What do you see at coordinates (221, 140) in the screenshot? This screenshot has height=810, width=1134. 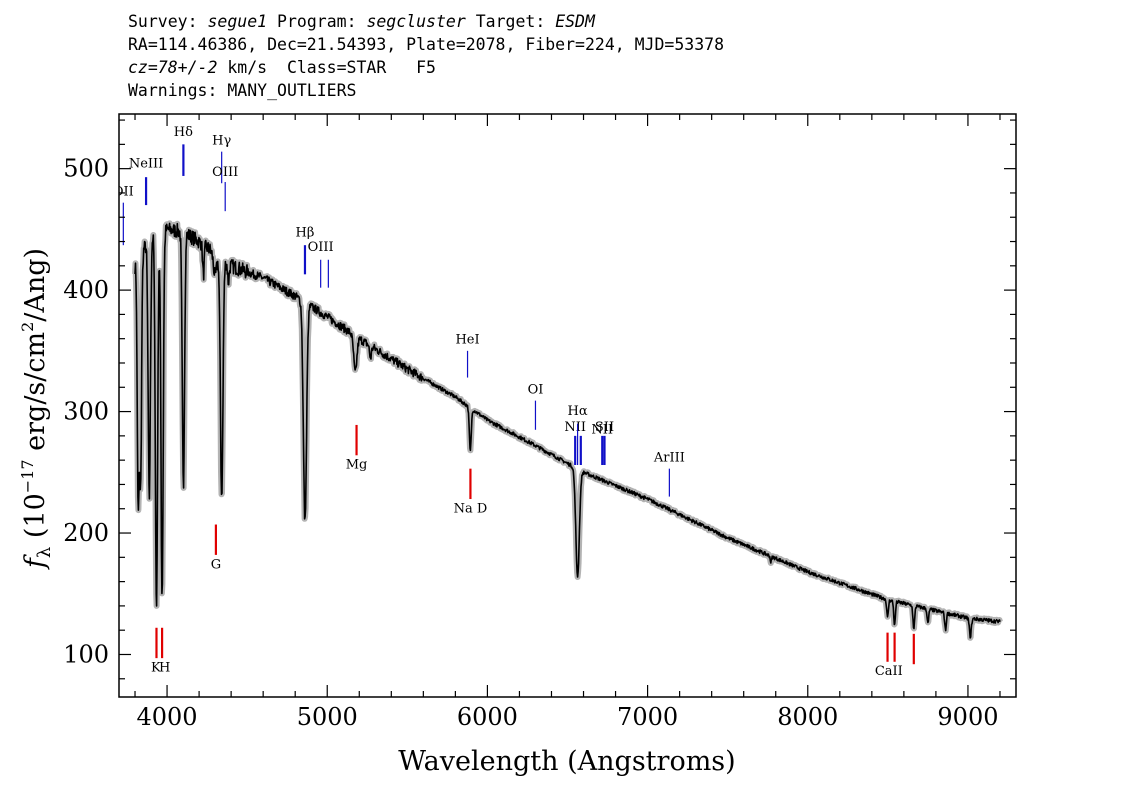 I see `emission-line-label: Hγ` at bounding box center [221, 140].